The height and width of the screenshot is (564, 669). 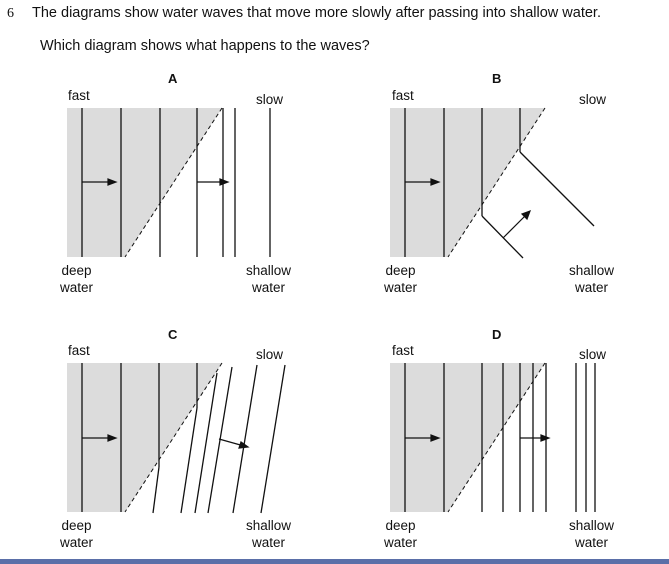 I want to click on wavefronts, so click(x=500, y=437).